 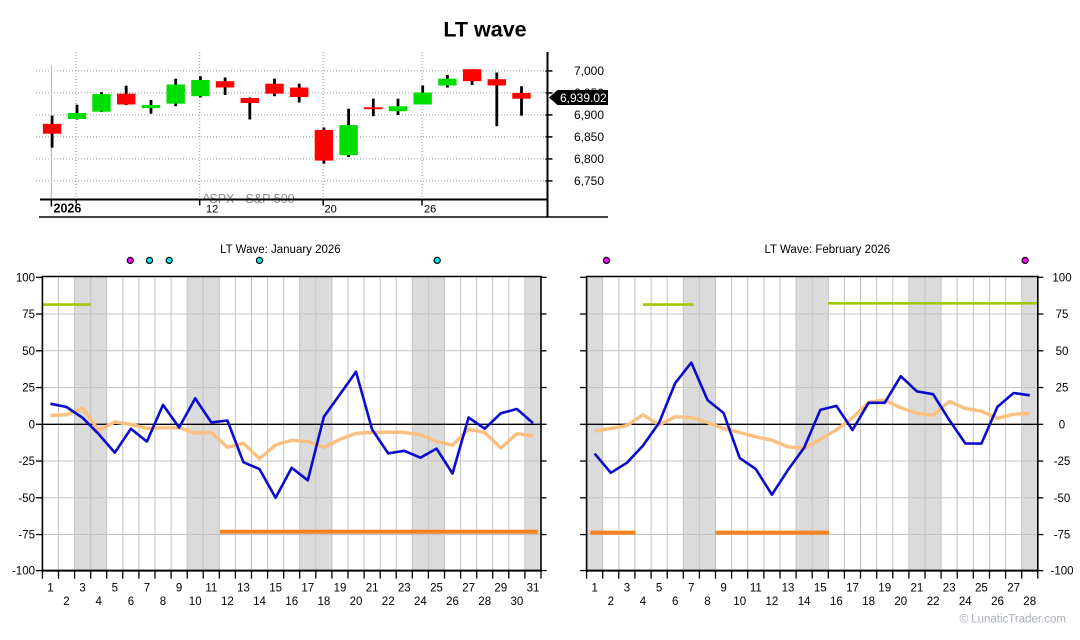 I want to click on svg-text: 31, so click(x=533, y=589).